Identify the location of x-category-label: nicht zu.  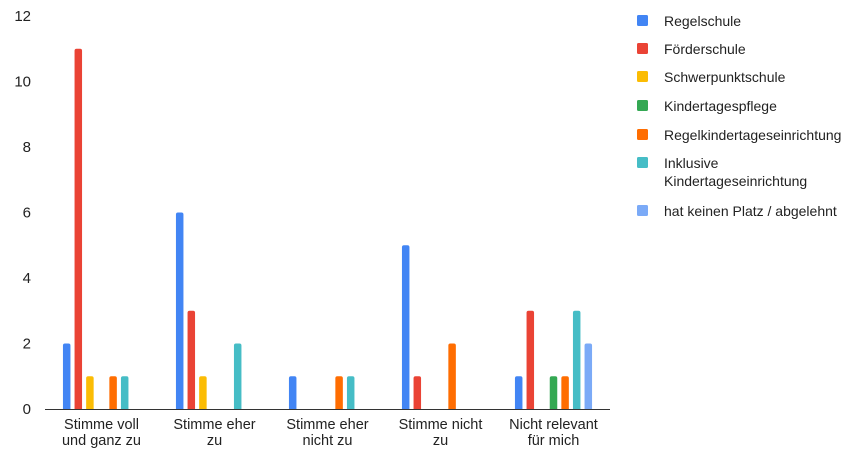
(328, 441).